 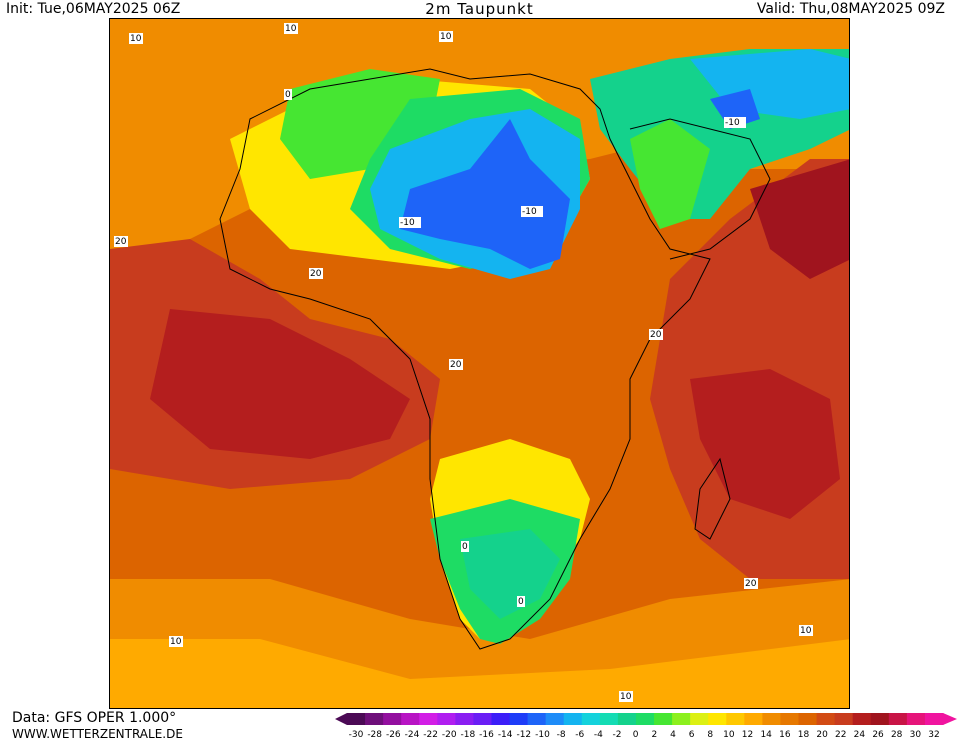 I want to click on arabia-coastline, so click(x=700, y=189).